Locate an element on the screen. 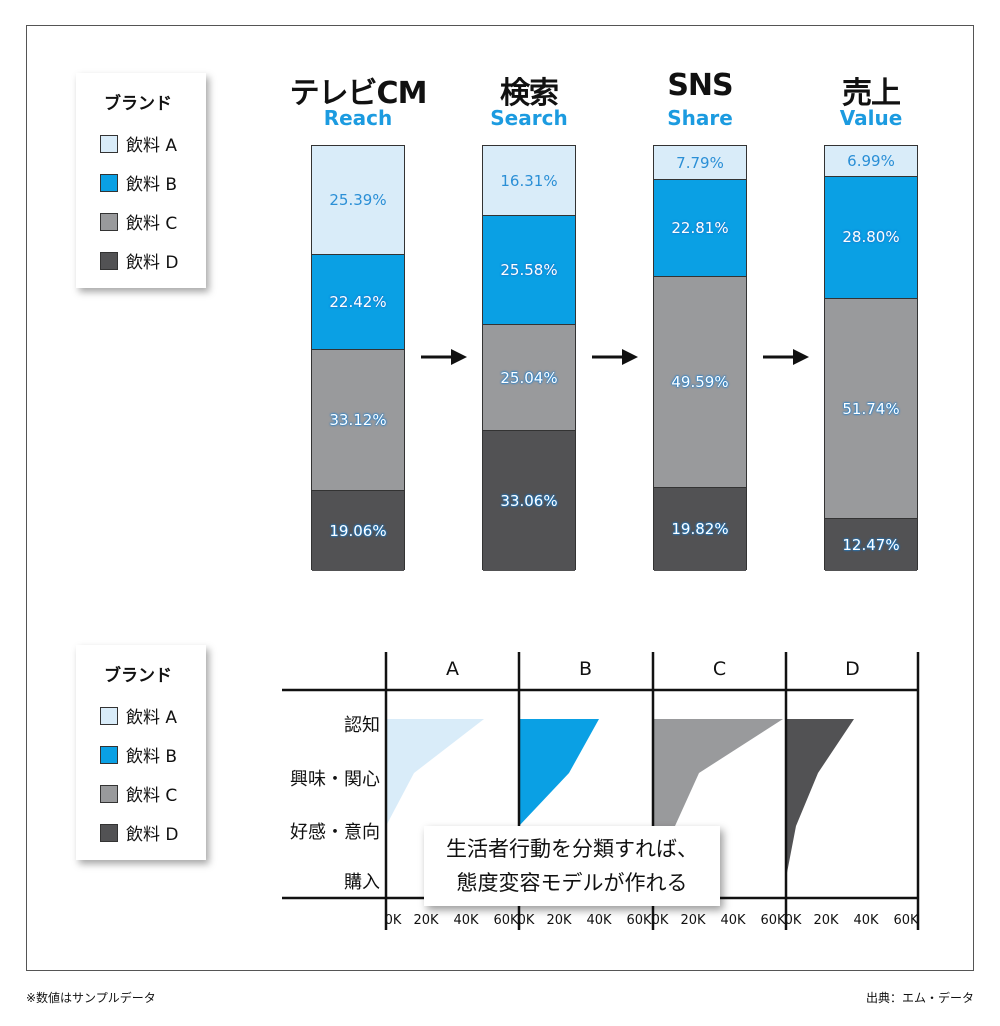 The width and height of the screenshot is (1000, 1026). bar-column-title: テレビCM is located at coordinates (358, 93).